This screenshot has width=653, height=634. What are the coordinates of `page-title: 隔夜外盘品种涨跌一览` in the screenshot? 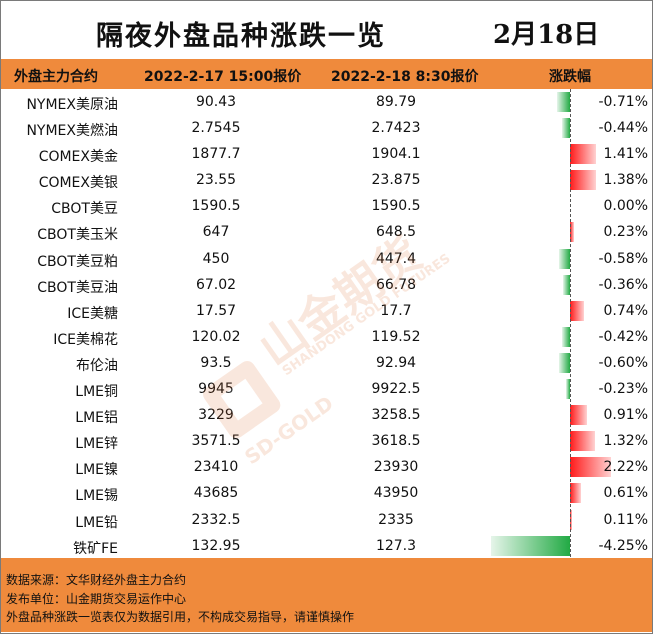 It's located at (241, 36).